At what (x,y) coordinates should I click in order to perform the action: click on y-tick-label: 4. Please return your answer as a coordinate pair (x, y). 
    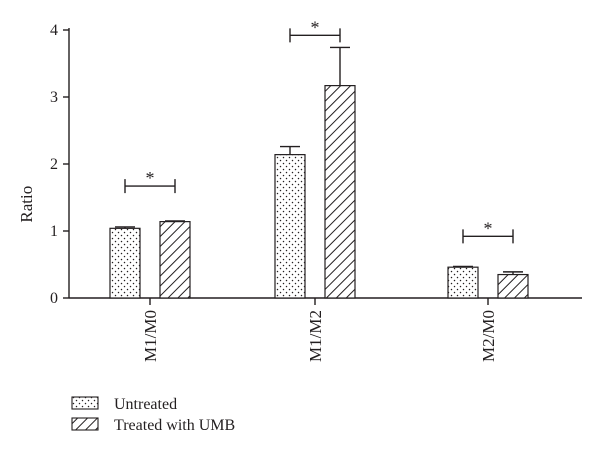
    Looking at the image, I should click on (54, 30).